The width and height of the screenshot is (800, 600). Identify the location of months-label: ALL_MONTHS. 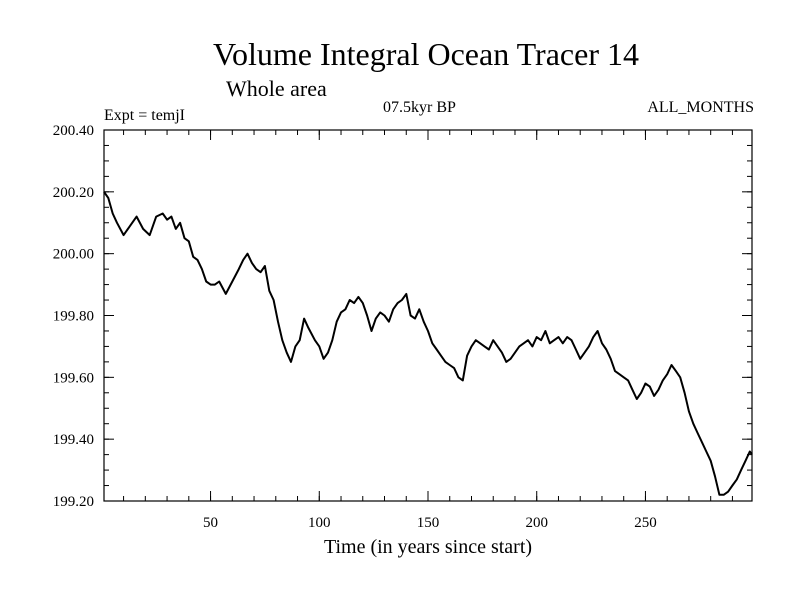
(700, 107).